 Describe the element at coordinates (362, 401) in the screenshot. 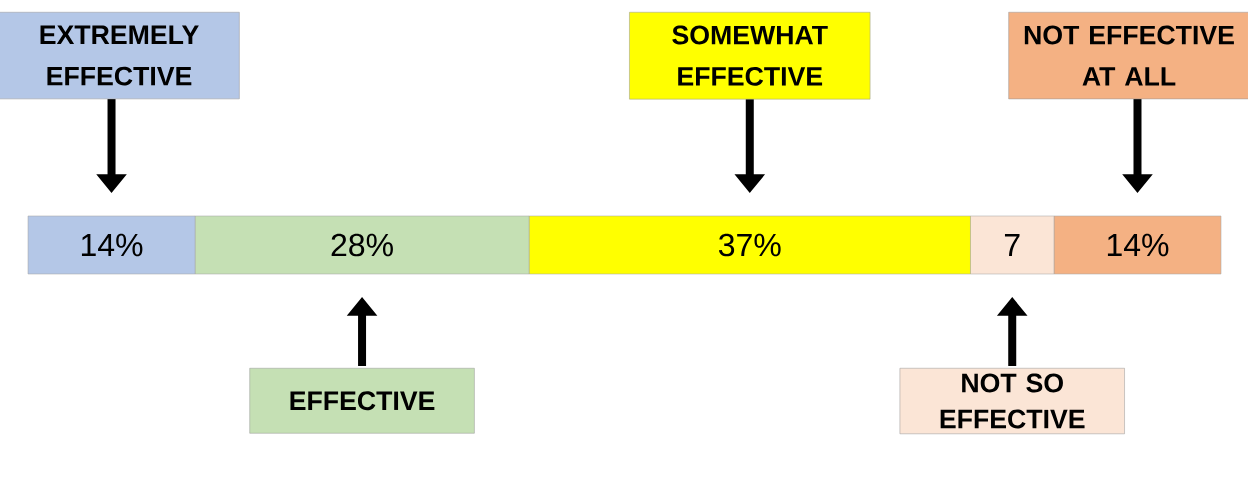

I see `text: EFFECTIVE` at that location.